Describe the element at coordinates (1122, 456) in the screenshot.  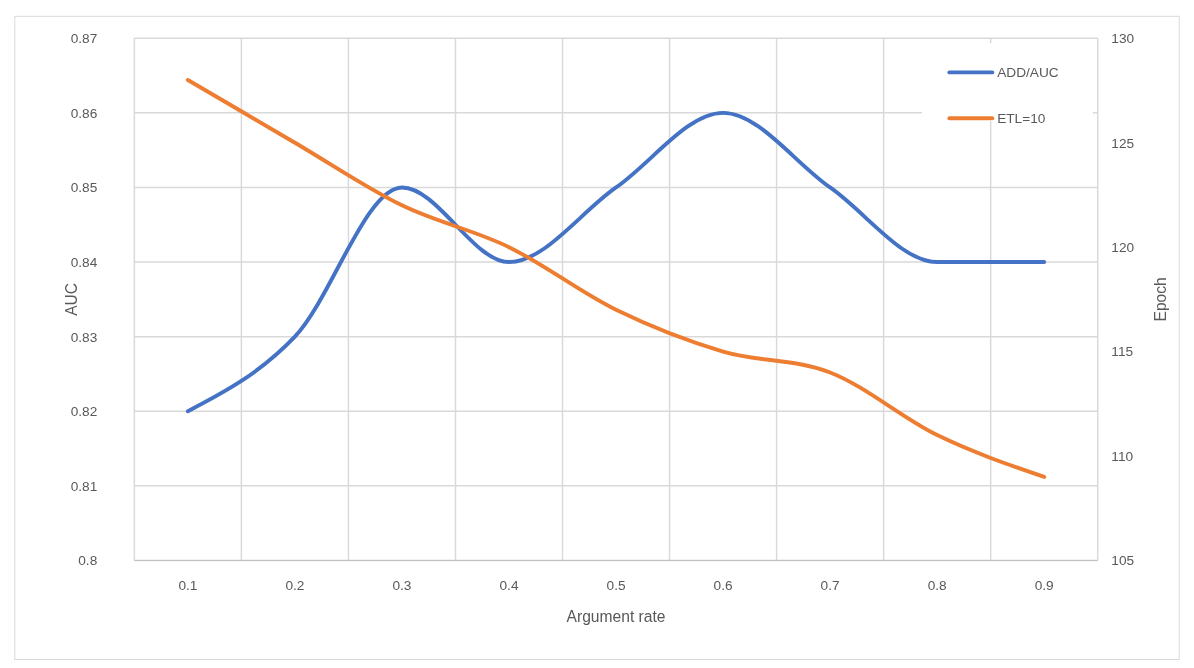
I see `y2-tick-label: 110` at that location.